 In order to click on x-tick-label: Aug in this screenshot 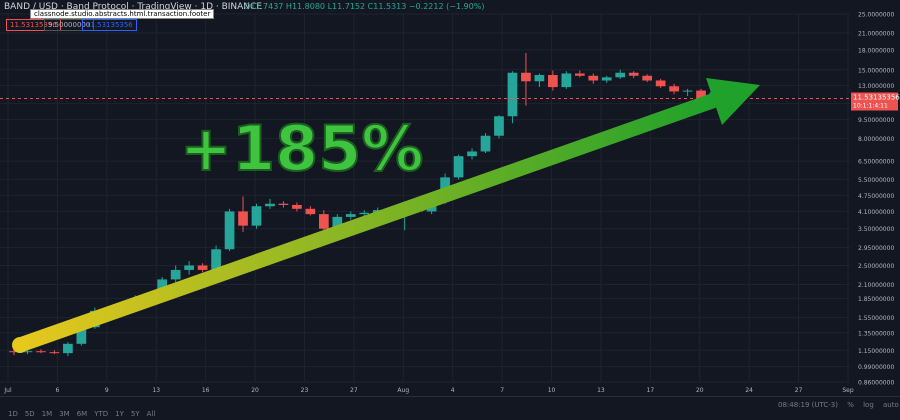, I will do `click(403, 390)`.